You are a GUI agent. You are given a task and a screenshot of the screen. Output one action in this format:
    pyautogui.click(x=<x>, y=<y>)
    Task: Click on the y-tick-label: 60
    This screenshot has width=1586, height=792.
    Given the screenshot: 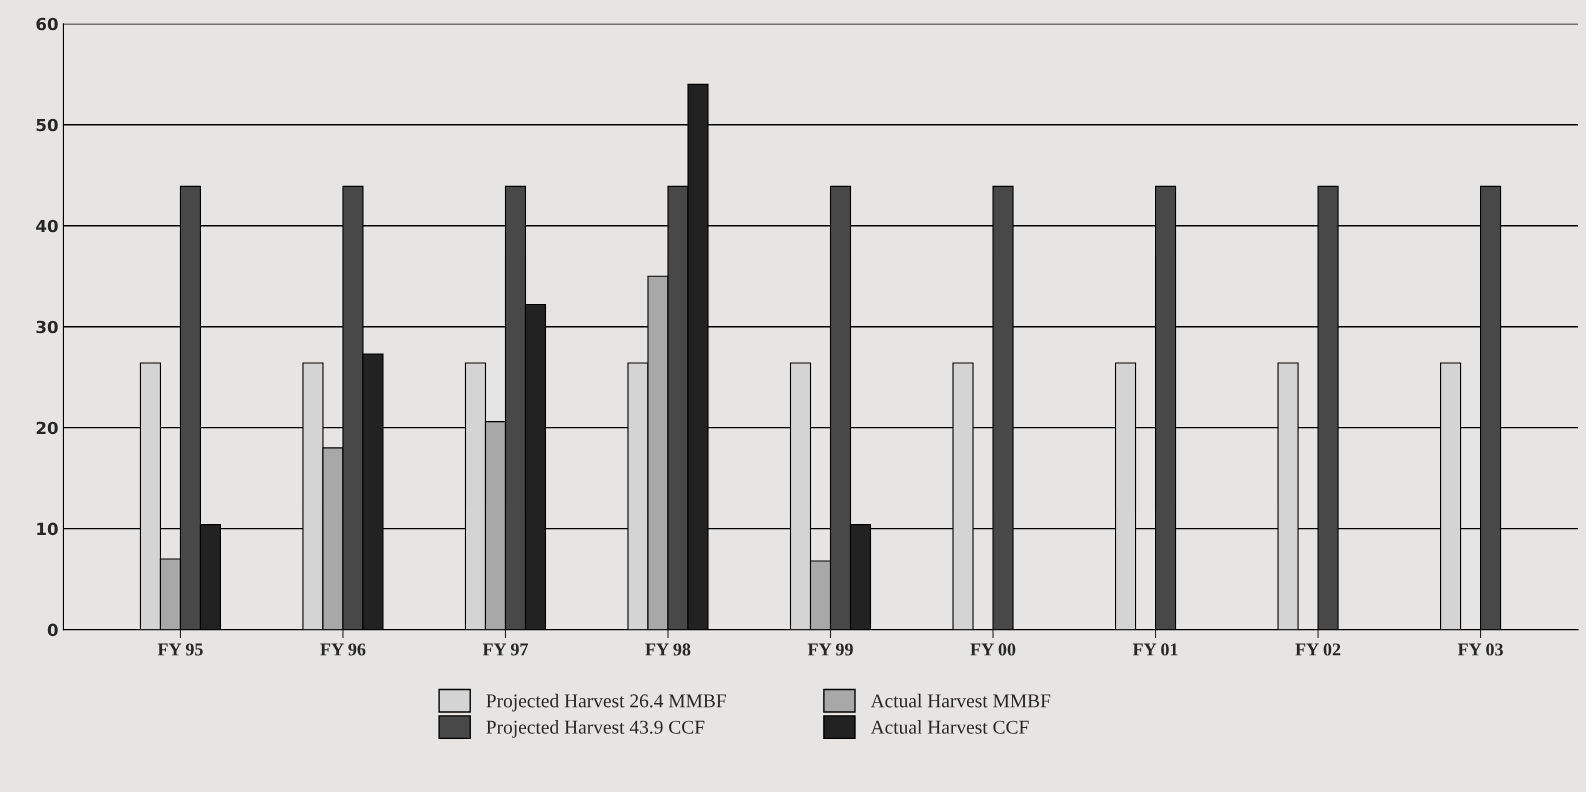 What is the action you would take?
    pyautogui.click(x=47, y=24)
    